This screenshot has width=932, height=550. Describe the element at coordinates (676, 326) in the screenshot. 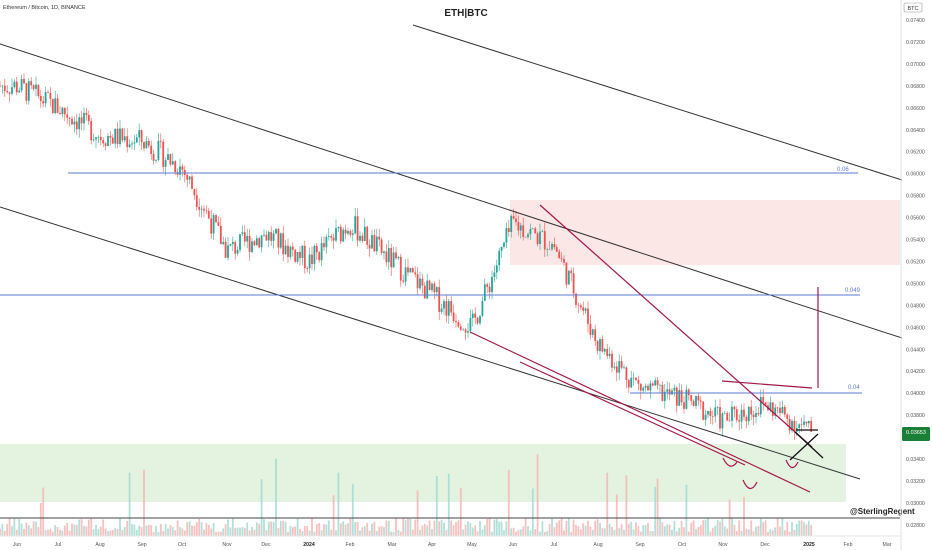

I see `wedge-upper-line` at that location.